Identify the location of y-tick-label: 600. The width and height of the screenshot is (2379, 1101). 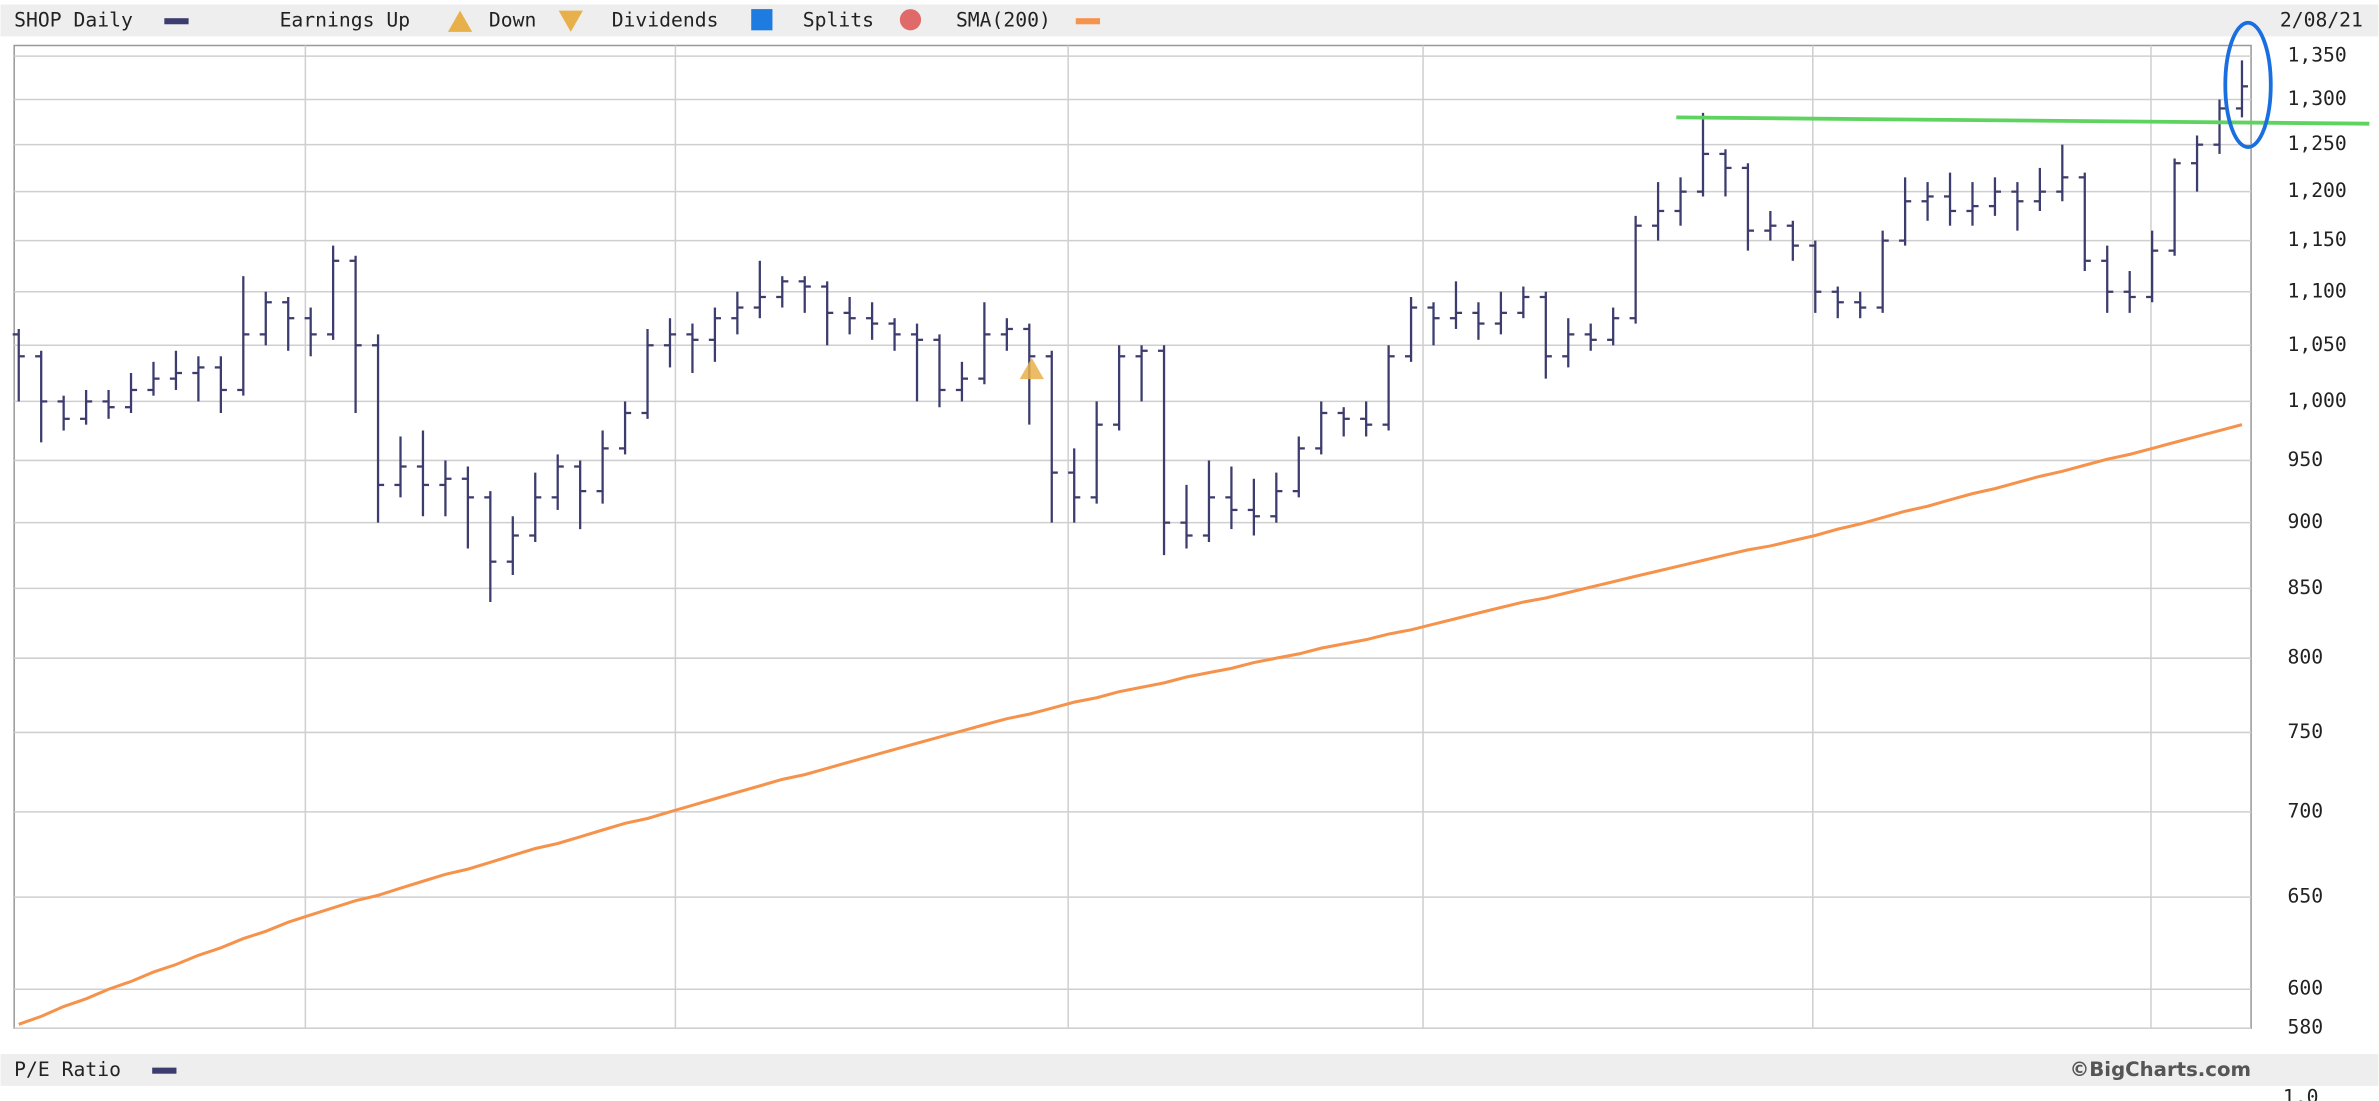
(2305, 988).